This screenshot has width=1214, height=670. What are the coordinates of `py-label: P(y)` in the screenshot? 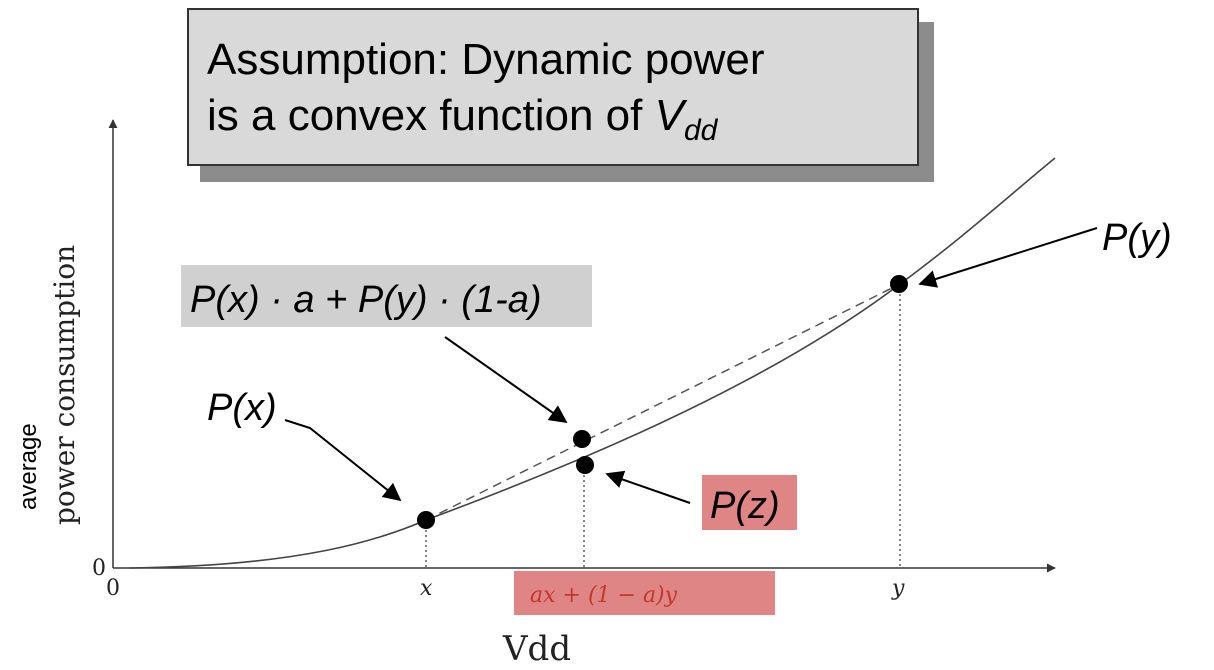 It's located at (1137, 238).